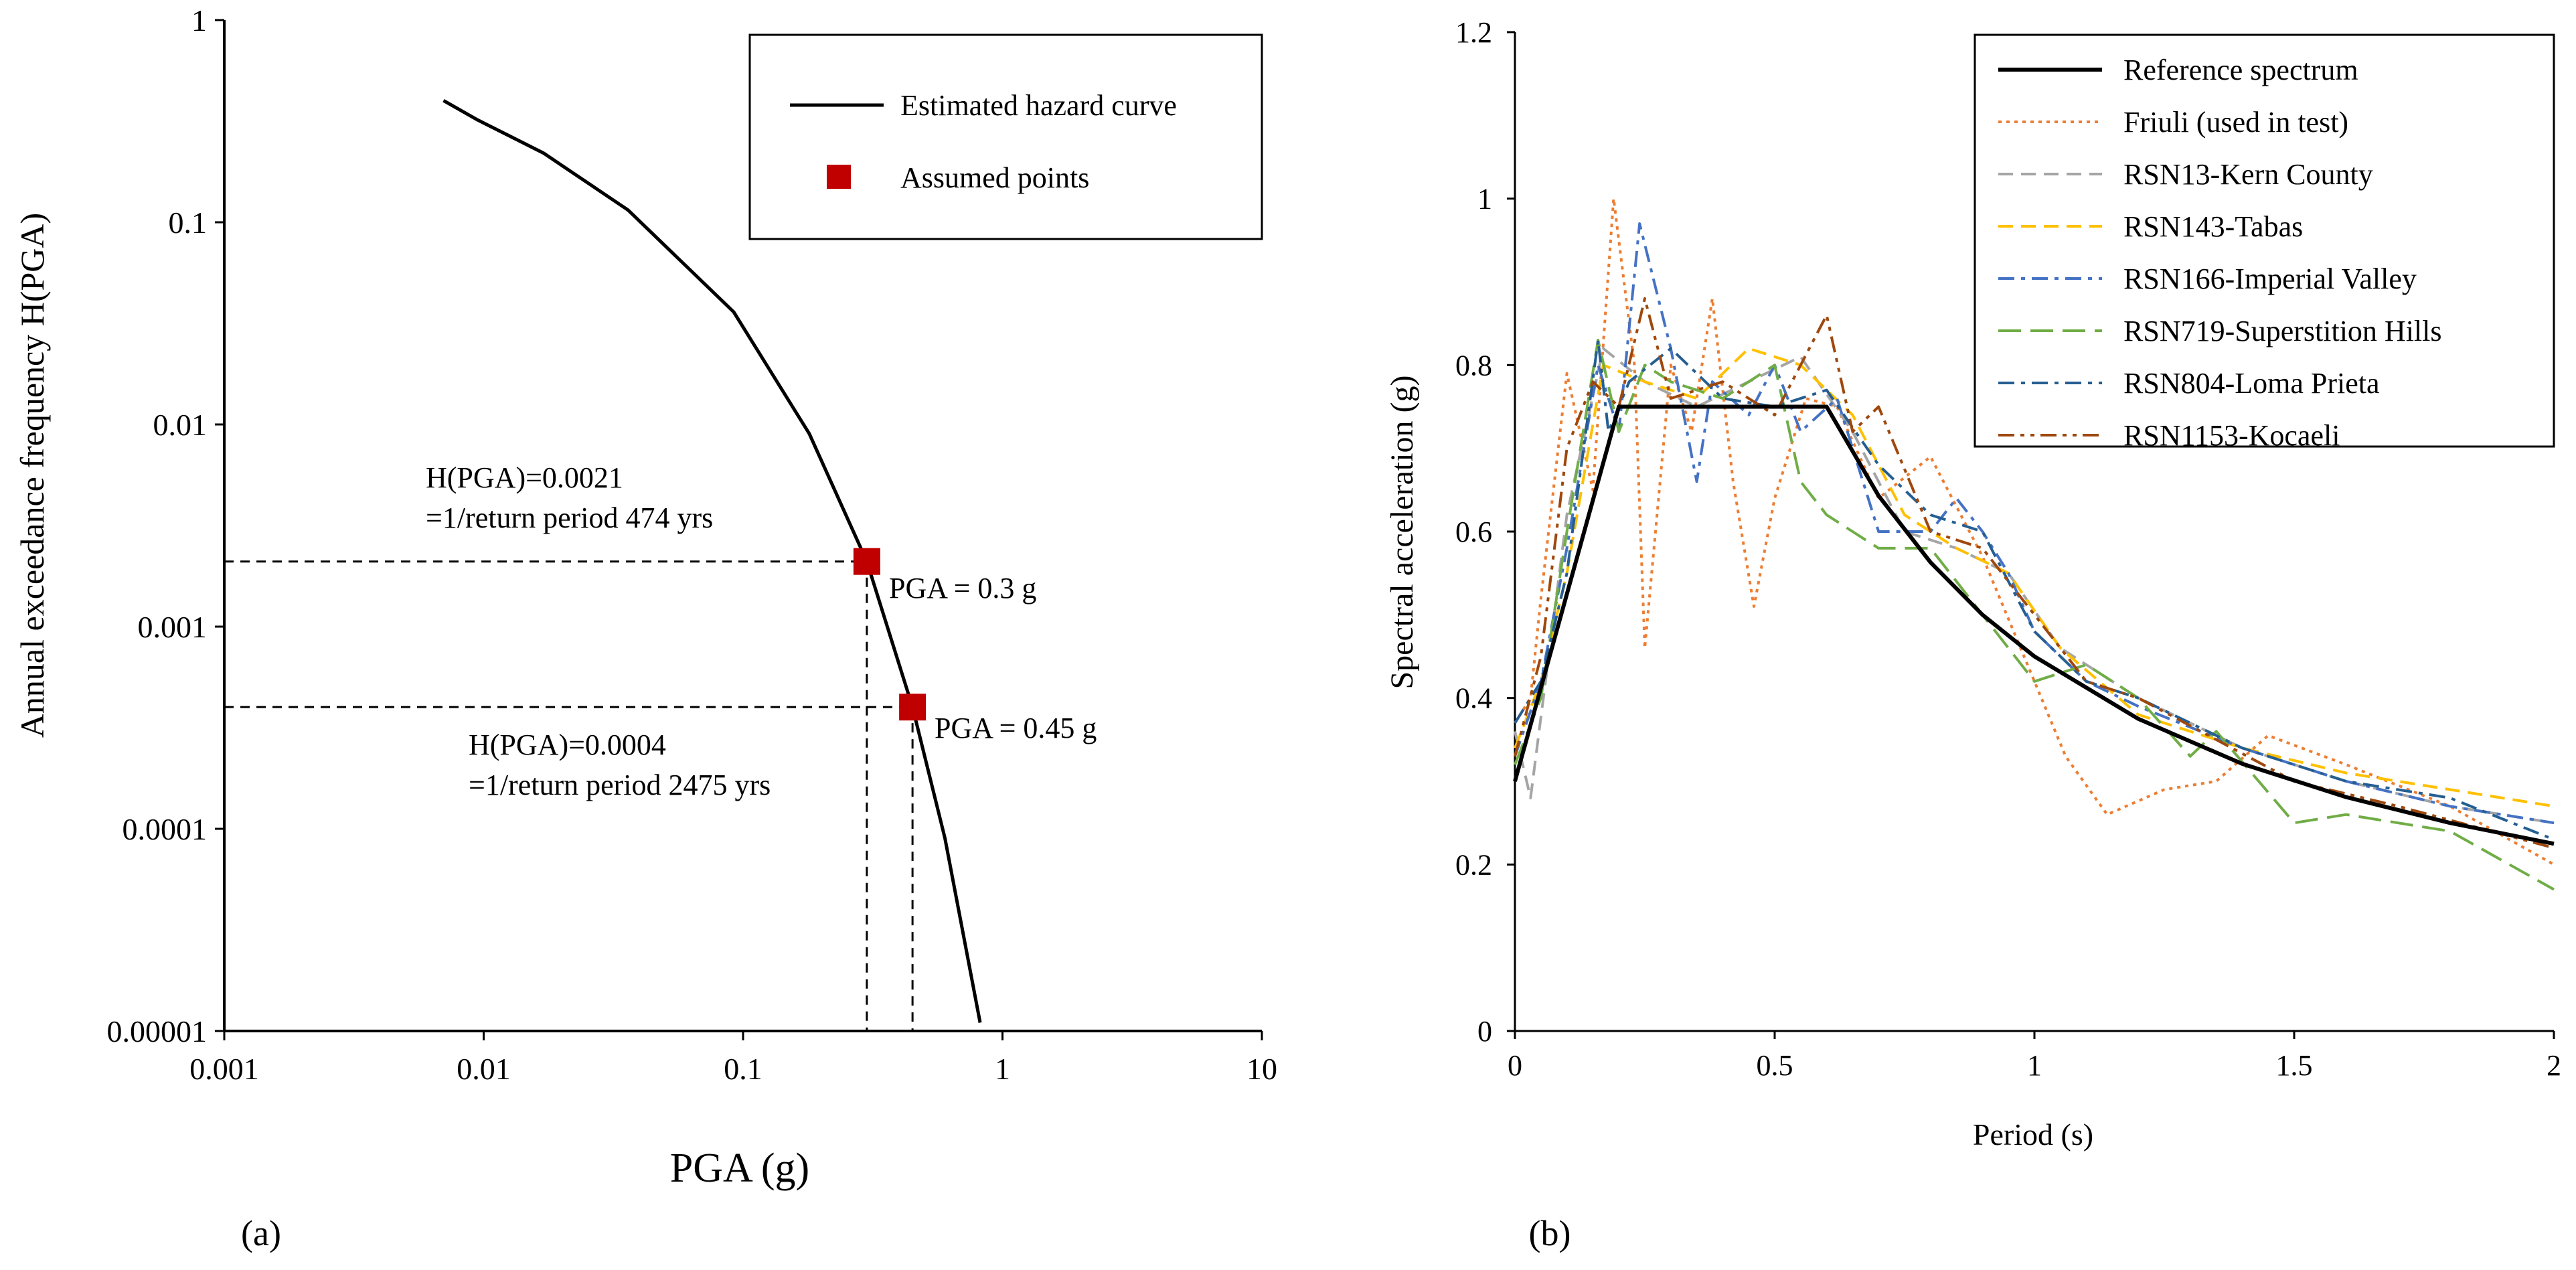  Describe the element at coordinates (261, 1233) in the screenshot. I see `panel-label-a: (a)` at that location.